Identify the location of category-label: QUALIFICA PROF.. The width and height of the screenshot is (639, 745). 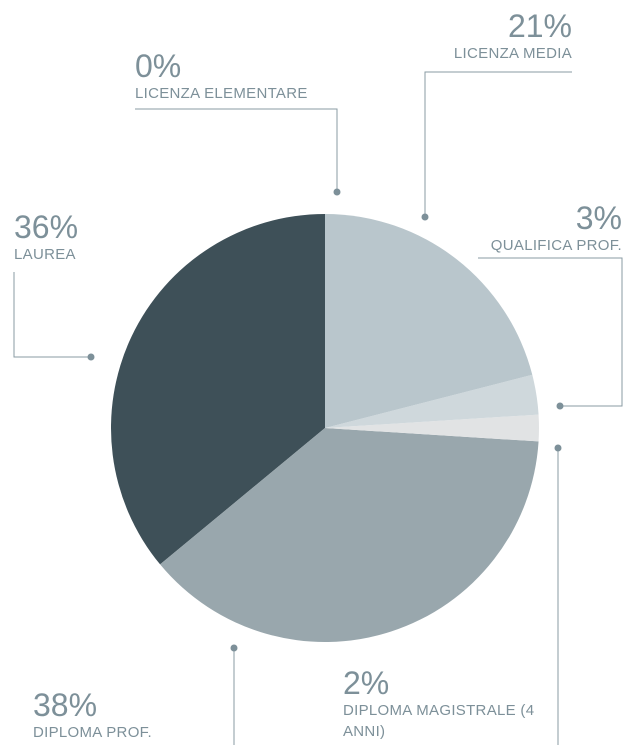
(556, 245).